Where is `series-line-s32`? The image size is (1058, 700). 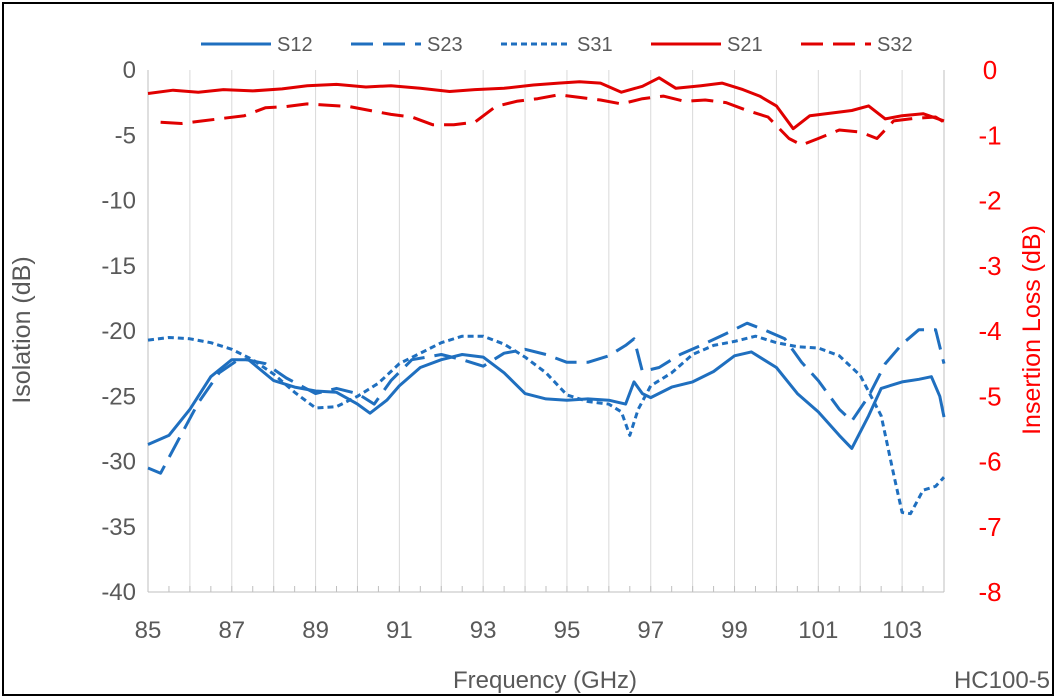 series-line-s32 is located at coordinates (552, 120).